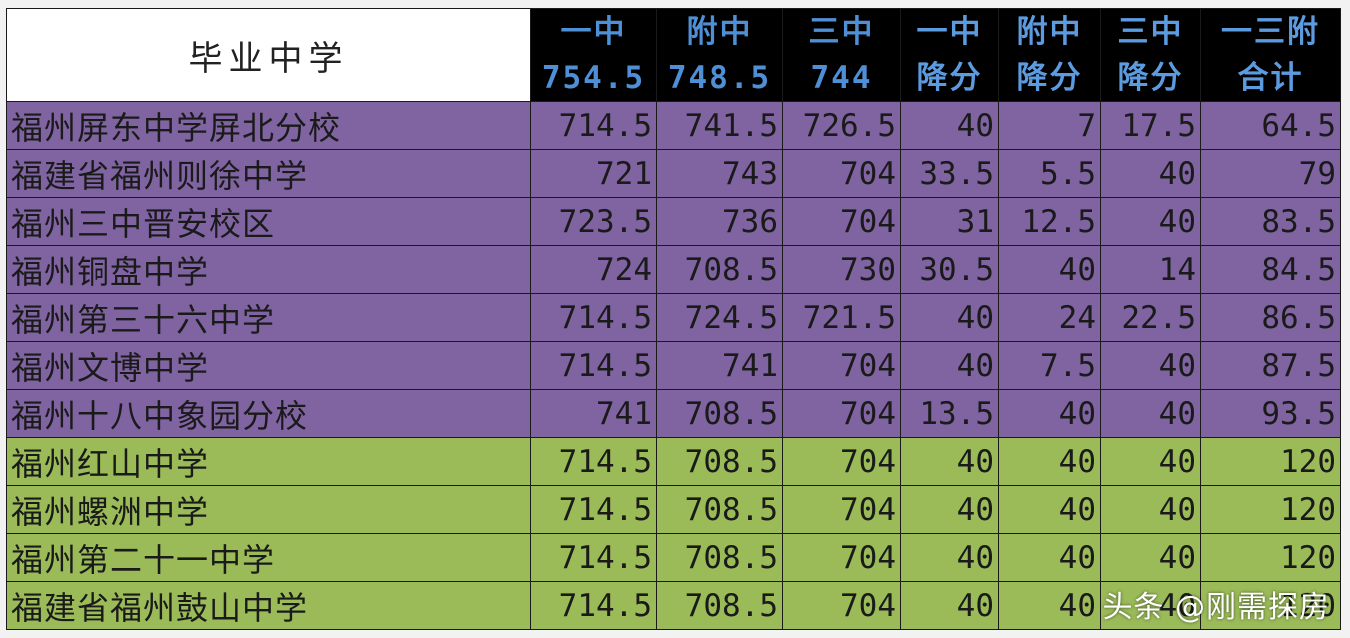 The height and width of the screenshot is (638, 1350). Describe the element at coordinates (949, 173) in the screenshot. I see `value-cell: 33.5` at that location.